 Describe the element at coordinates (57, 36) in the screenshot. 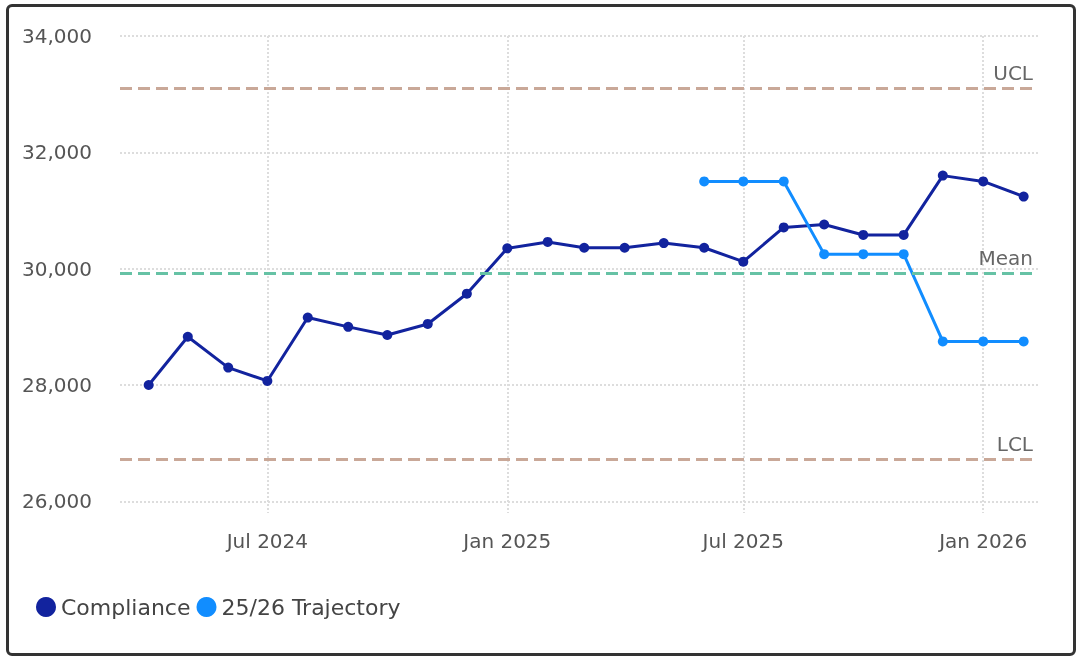

I see `y-tick-label: 34,000` at that location.